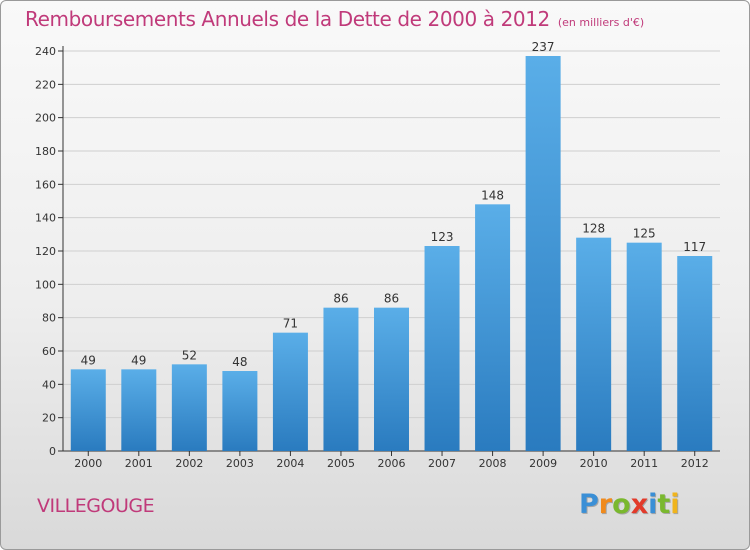  What do you see at coordinates (189, 355) in the screenshot?
I see `data-label: 52` at bounding box center [189, 355].